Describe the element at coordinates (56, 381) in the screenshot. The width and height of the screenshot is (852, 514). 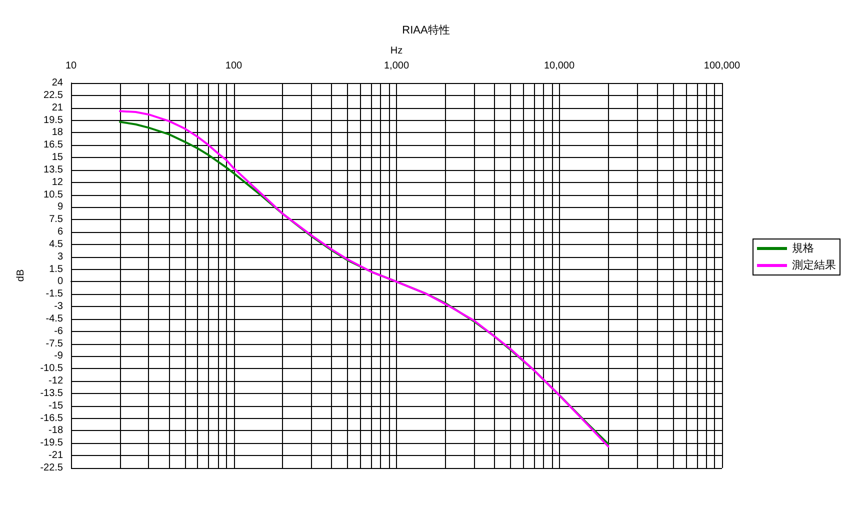
I see `y-tick-label: -12` at that location.